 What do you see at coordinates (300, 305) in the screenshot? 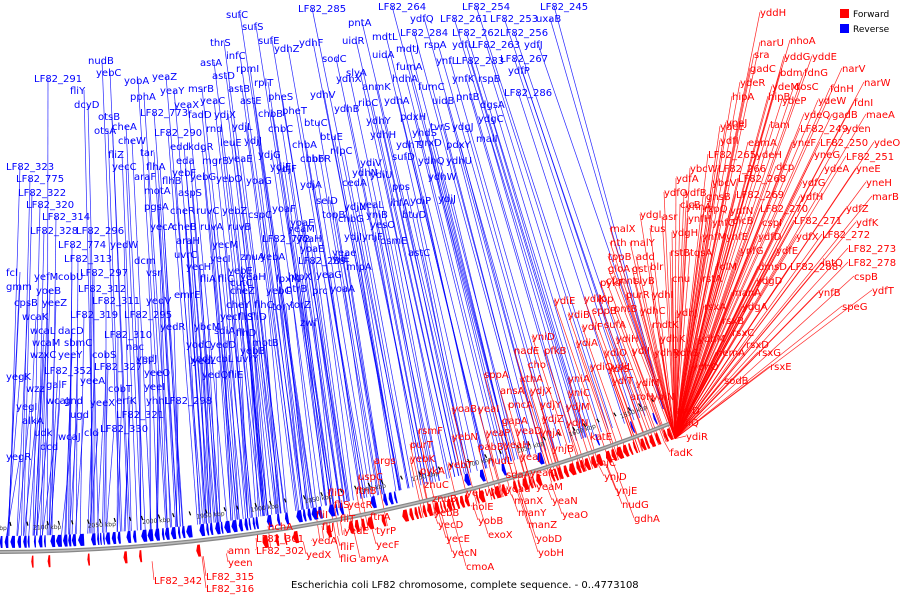
I see `reverse-gene-label: torZ` at bounding box center [300, 305].